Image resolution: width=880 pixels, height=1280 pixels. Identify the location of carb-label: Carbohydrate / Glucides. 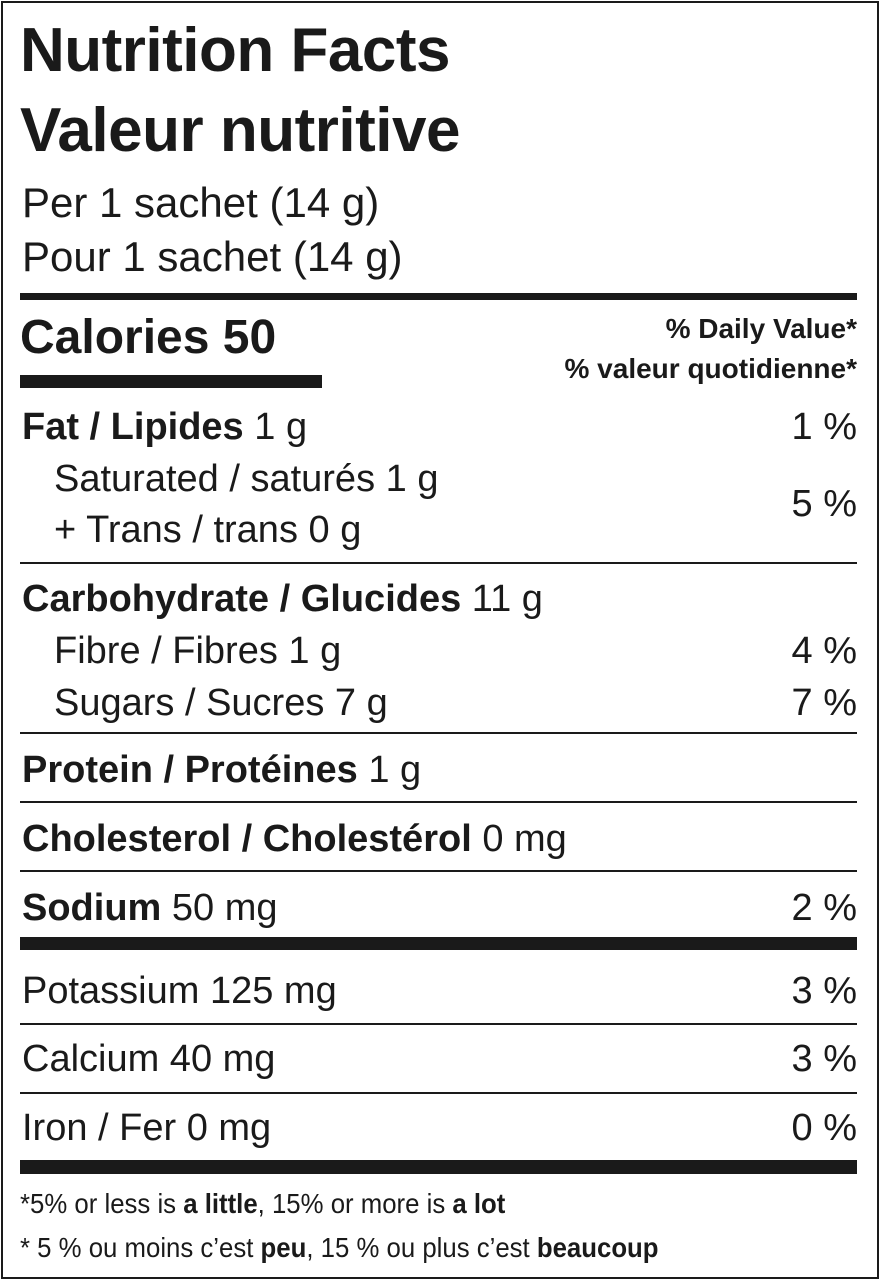
(242, 599).